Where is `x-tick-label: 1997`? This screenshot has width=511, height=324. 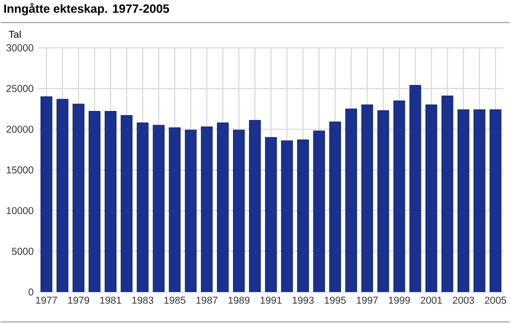 x-tick-label: 1997 is located at coordinates (367, 300).